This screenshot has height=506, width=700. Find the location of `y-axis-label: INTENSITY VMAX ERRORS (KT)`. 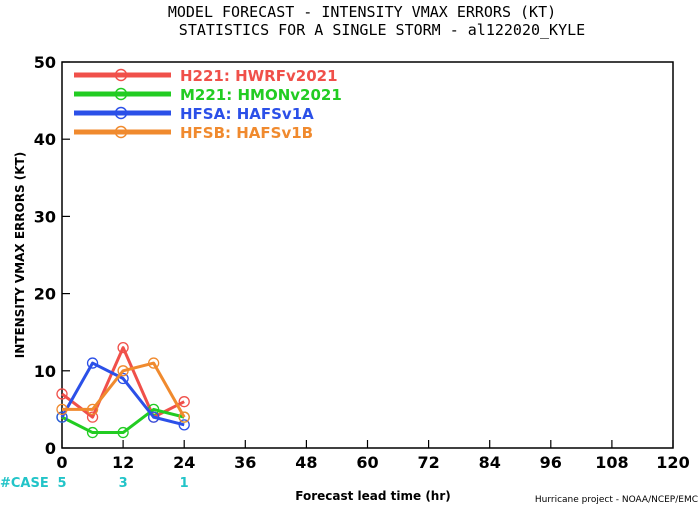

y-axis-label: INTENSITY VMAX ERRORS (KT) is located at coordinates (20, 255).